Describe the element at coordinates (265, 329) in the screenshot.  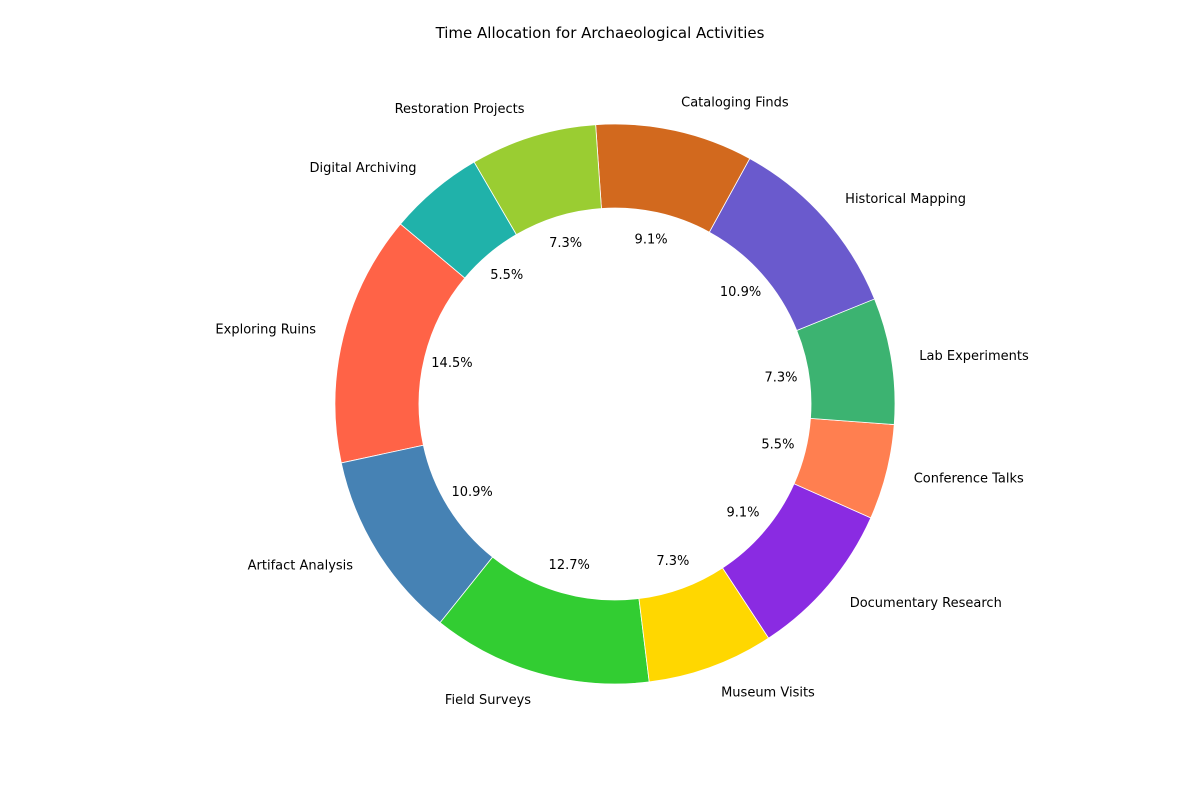
I see `slice-label-exploring-ruins: Exploring Ruins` at that location.